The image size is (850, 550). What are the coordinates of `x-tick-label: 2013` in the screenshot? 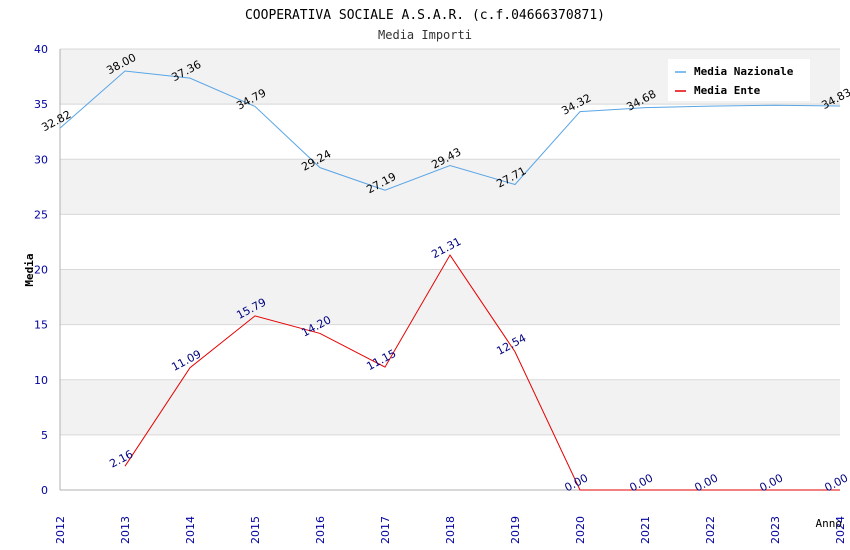 It's located at (125, 530).